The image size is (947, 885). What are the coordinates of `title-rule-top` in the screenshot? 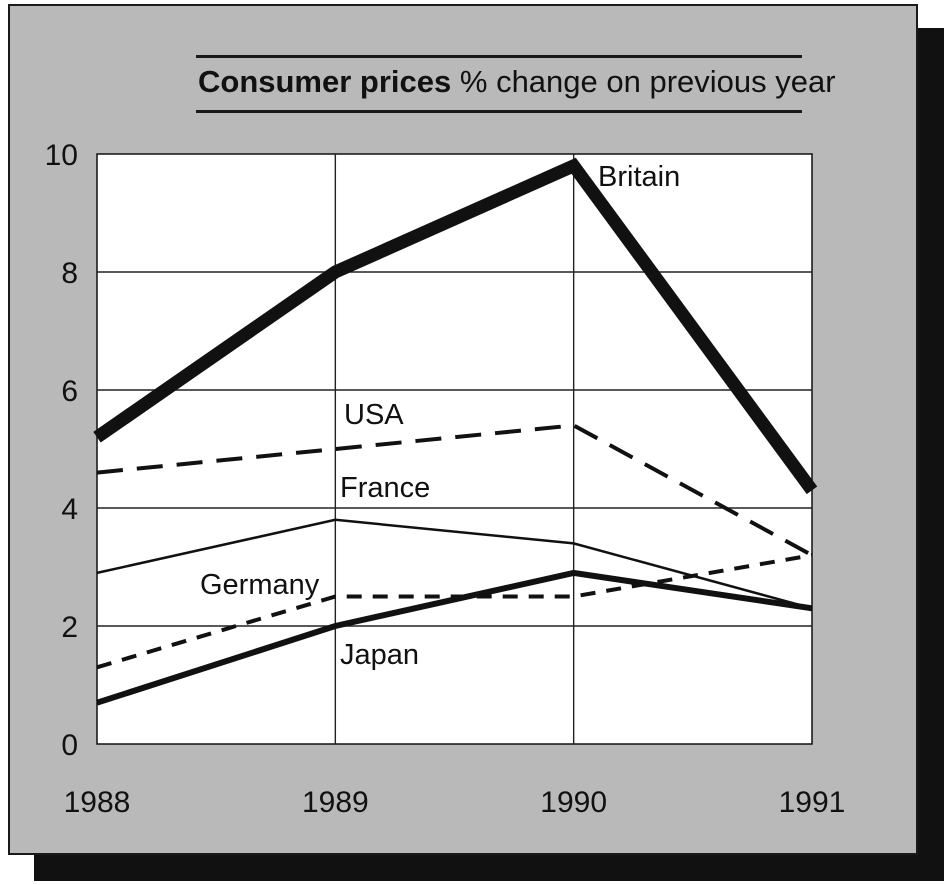 It's located at (499, 56).